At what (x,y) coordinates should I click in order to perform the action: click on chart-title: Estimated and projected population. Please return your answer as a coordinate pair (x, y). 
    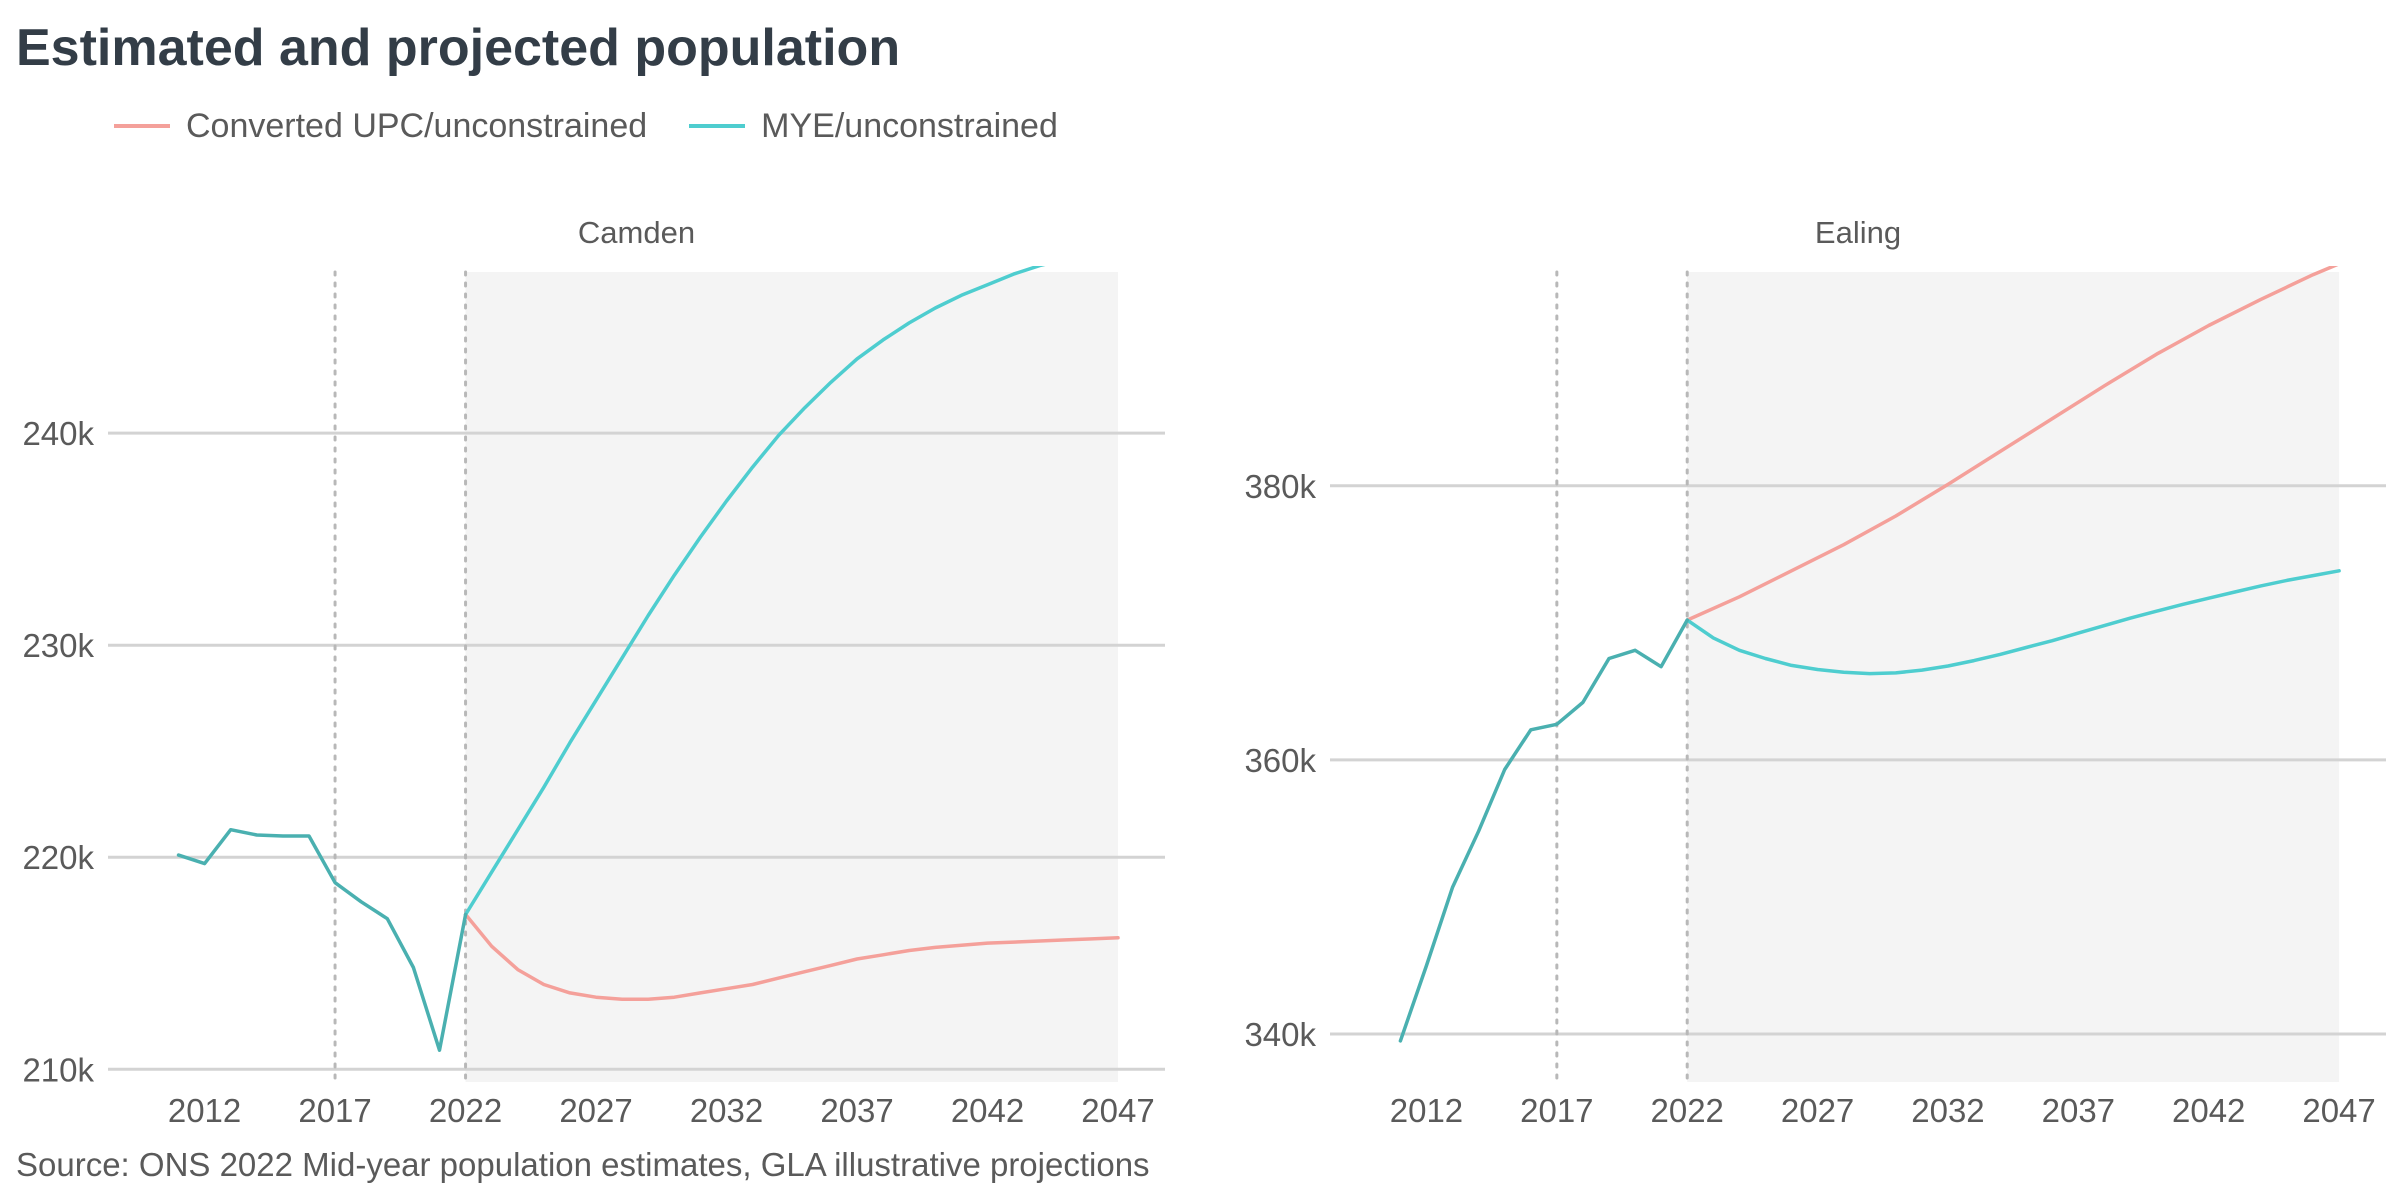
    Looking at the image, I should click on (458, 48).